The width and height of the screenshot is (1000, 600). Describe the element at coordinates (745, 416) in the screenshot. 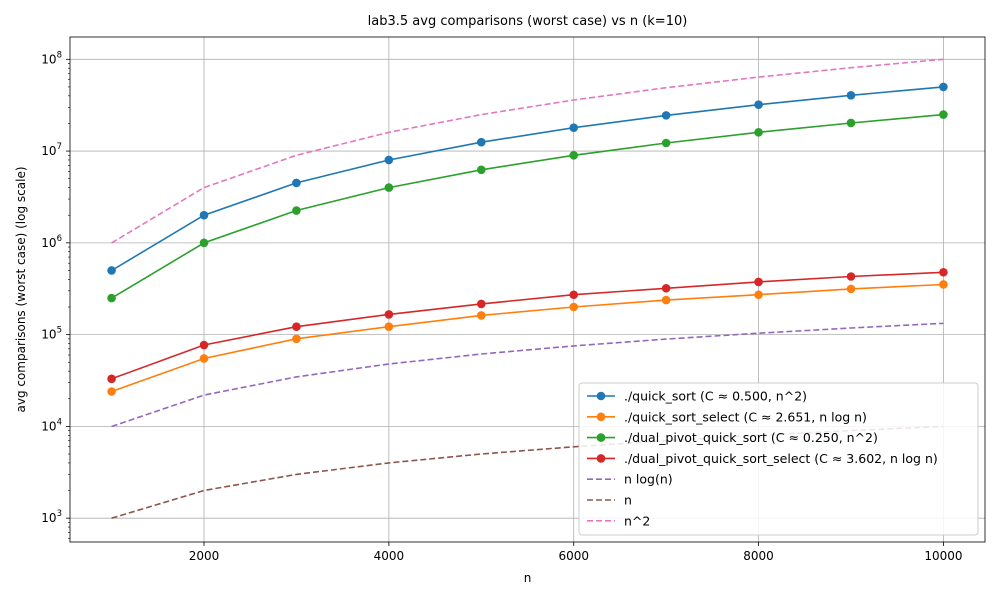

I see `legend-label: ./quick_sort_select (C ≈ 2.651, n log n)` at that location.